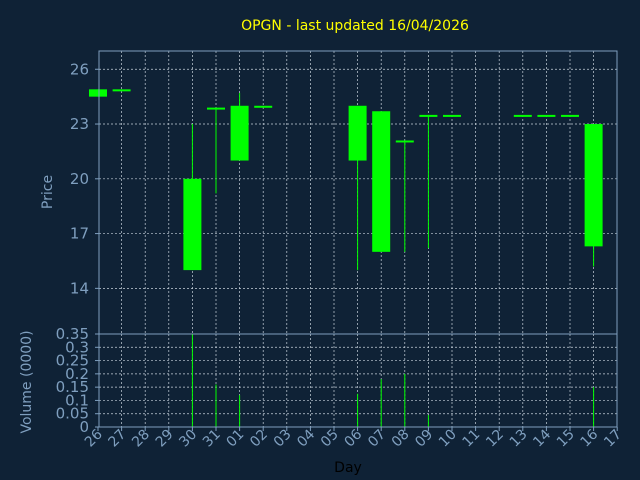 The height and width of the screenshot is (480, 640). I want to click on x-tick-label: 13, so click(519, 439).